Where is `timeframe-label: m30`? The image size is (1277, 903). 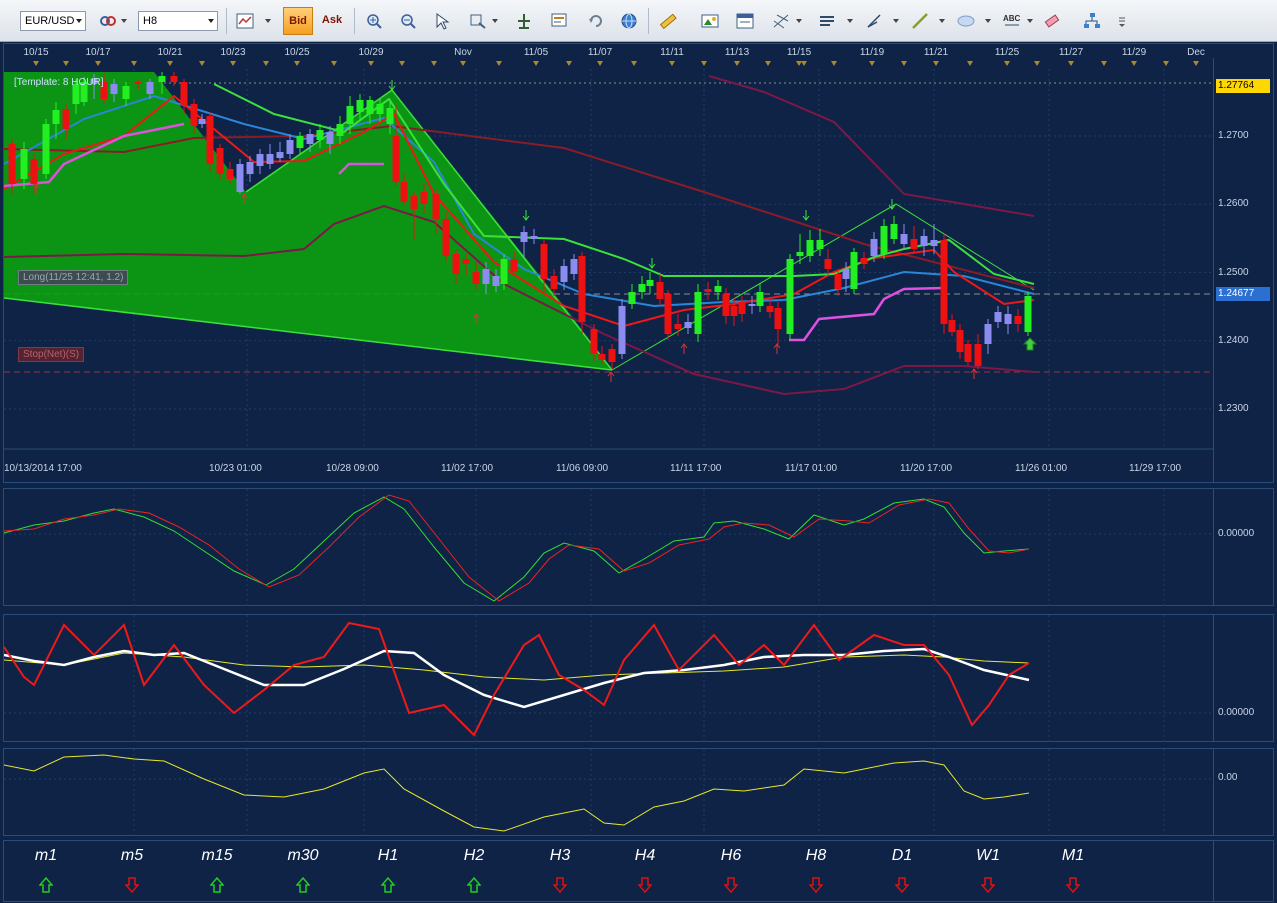
timeframe-label: m30 is located at coordinates (303, 855).